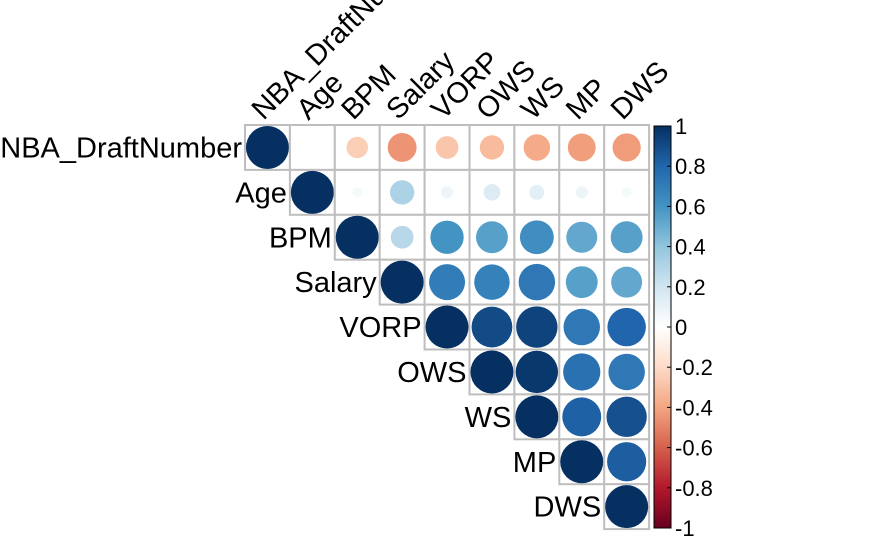 This screenshot has height=543, width=880. Describe the element at coordinates (690, 287) in the screenshot. I see `color-bar-tick-label: 0.2` at that location.